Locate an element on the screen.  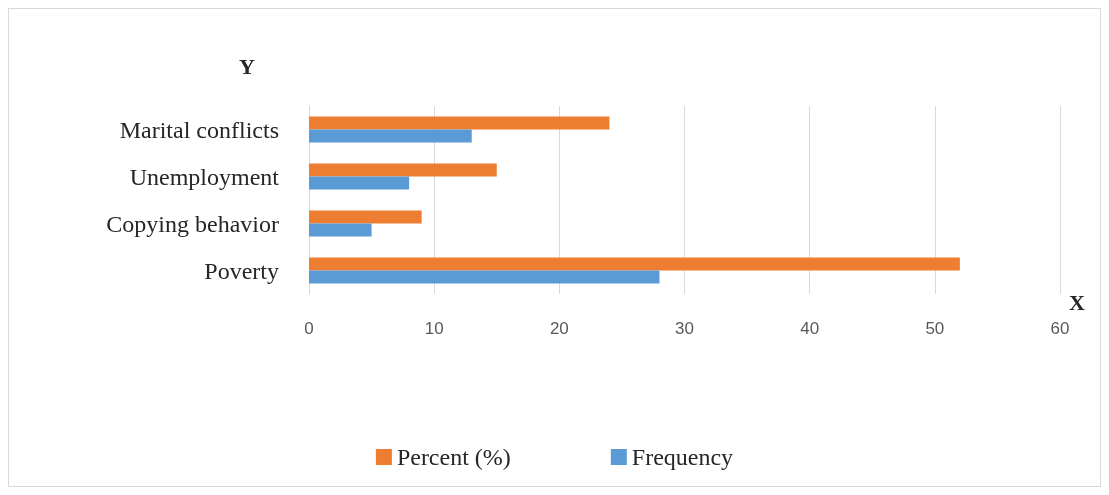
y-tick-label: Marital conflicts is located at coordinates (199, 129).